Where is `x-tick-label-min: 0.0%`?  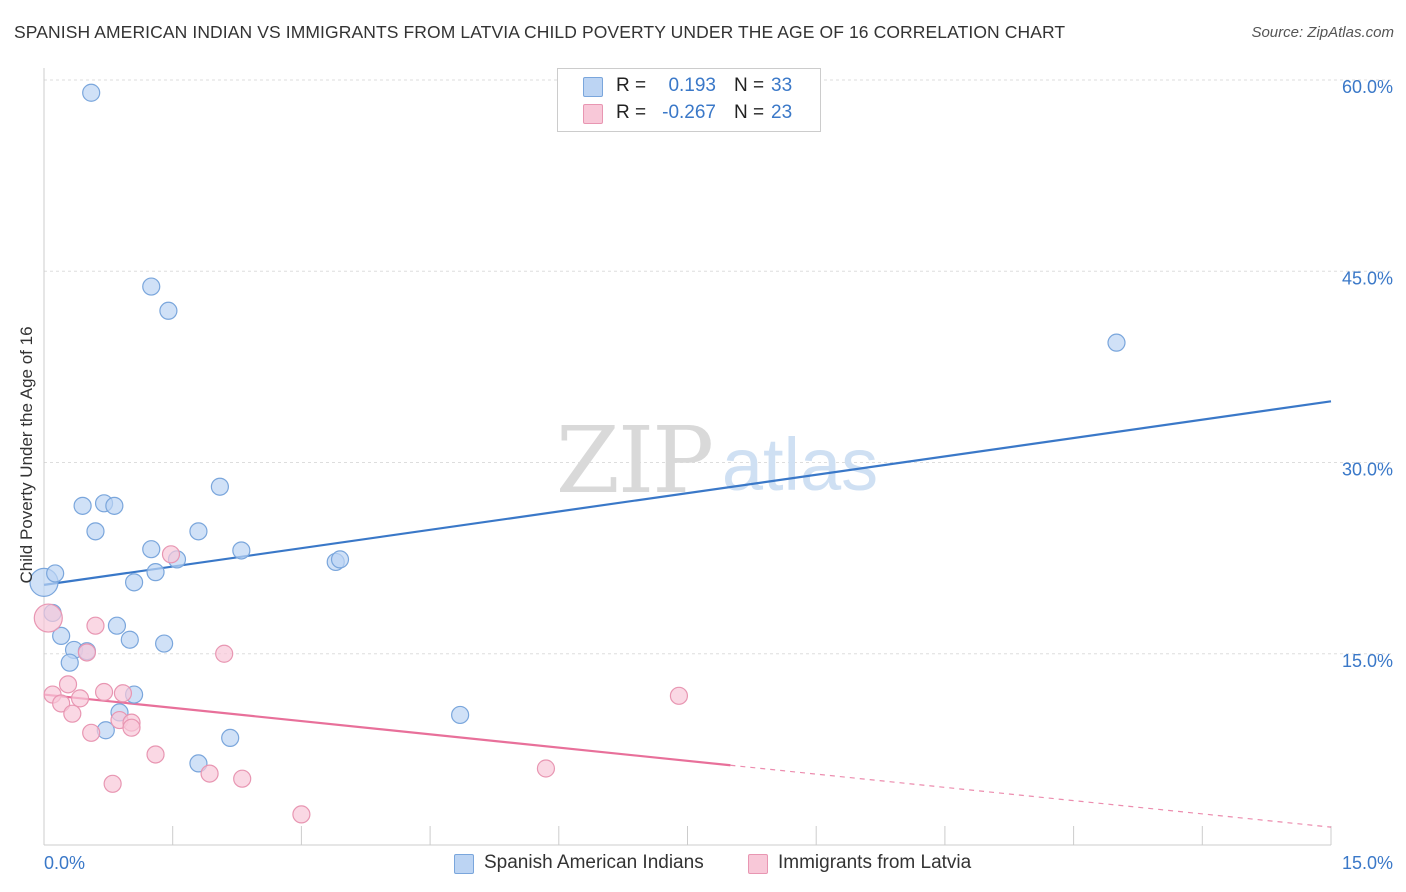 x-tick-label-min: 0.0% is located at coordinates (64, 863).